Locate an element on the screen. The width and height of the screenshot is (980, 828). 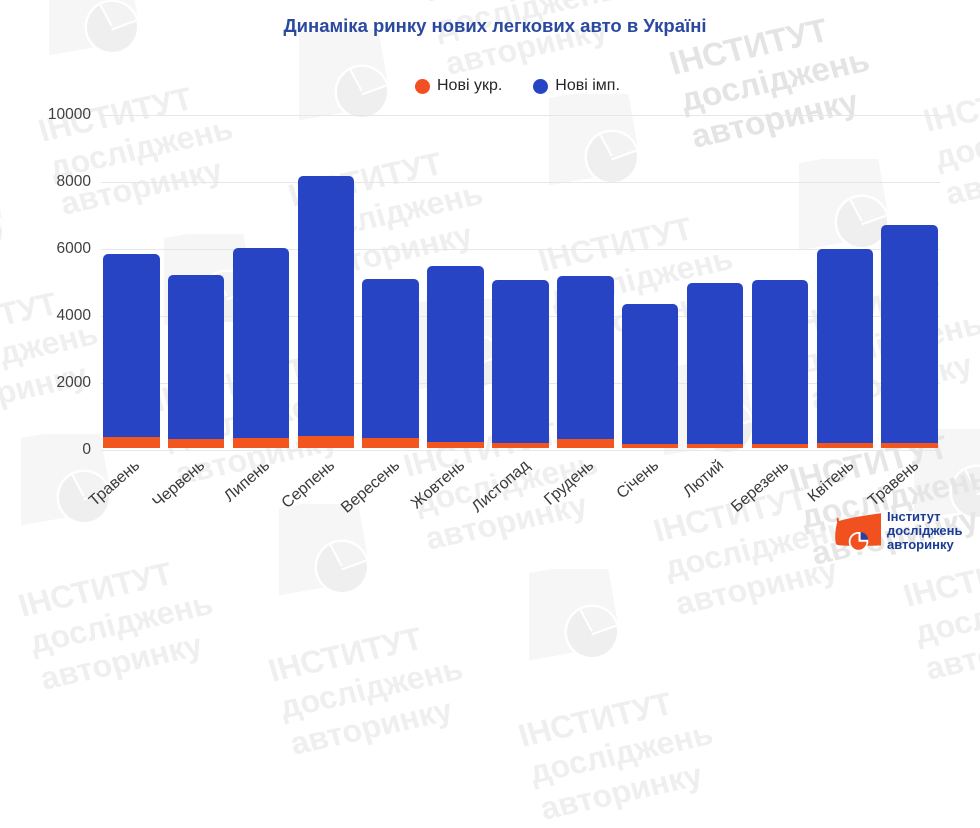
svg-text: Інститут is located at coordinates (914, 516).